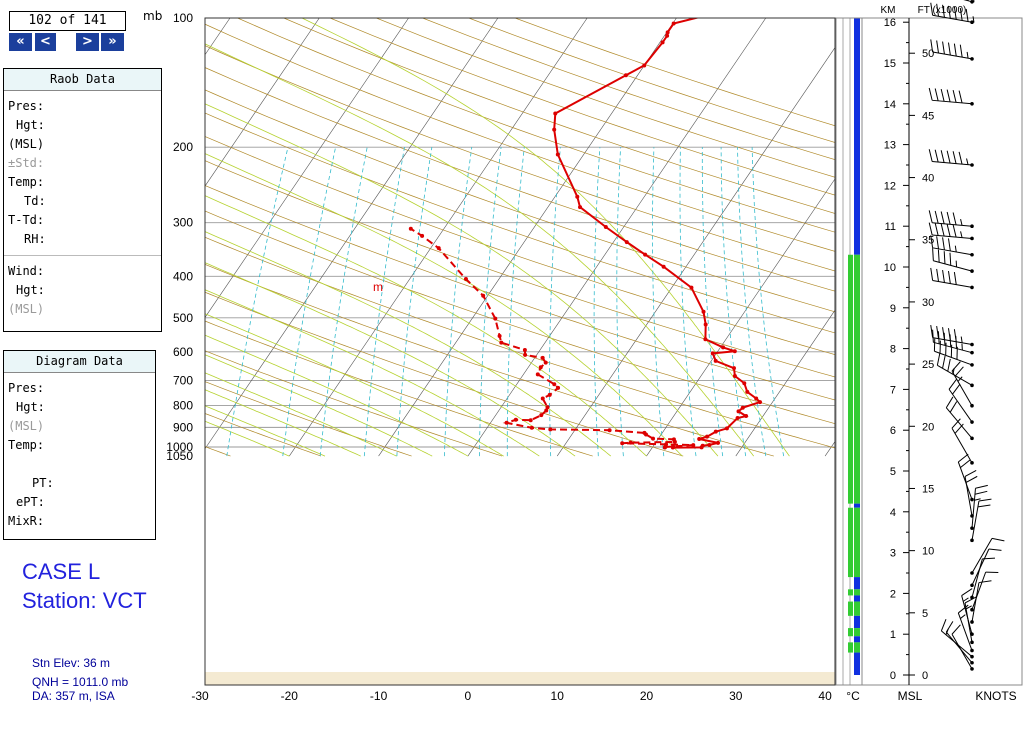  Describe the element at coordinates (378, 287) in the screenshot. I see `annotation-m: m` at that location.